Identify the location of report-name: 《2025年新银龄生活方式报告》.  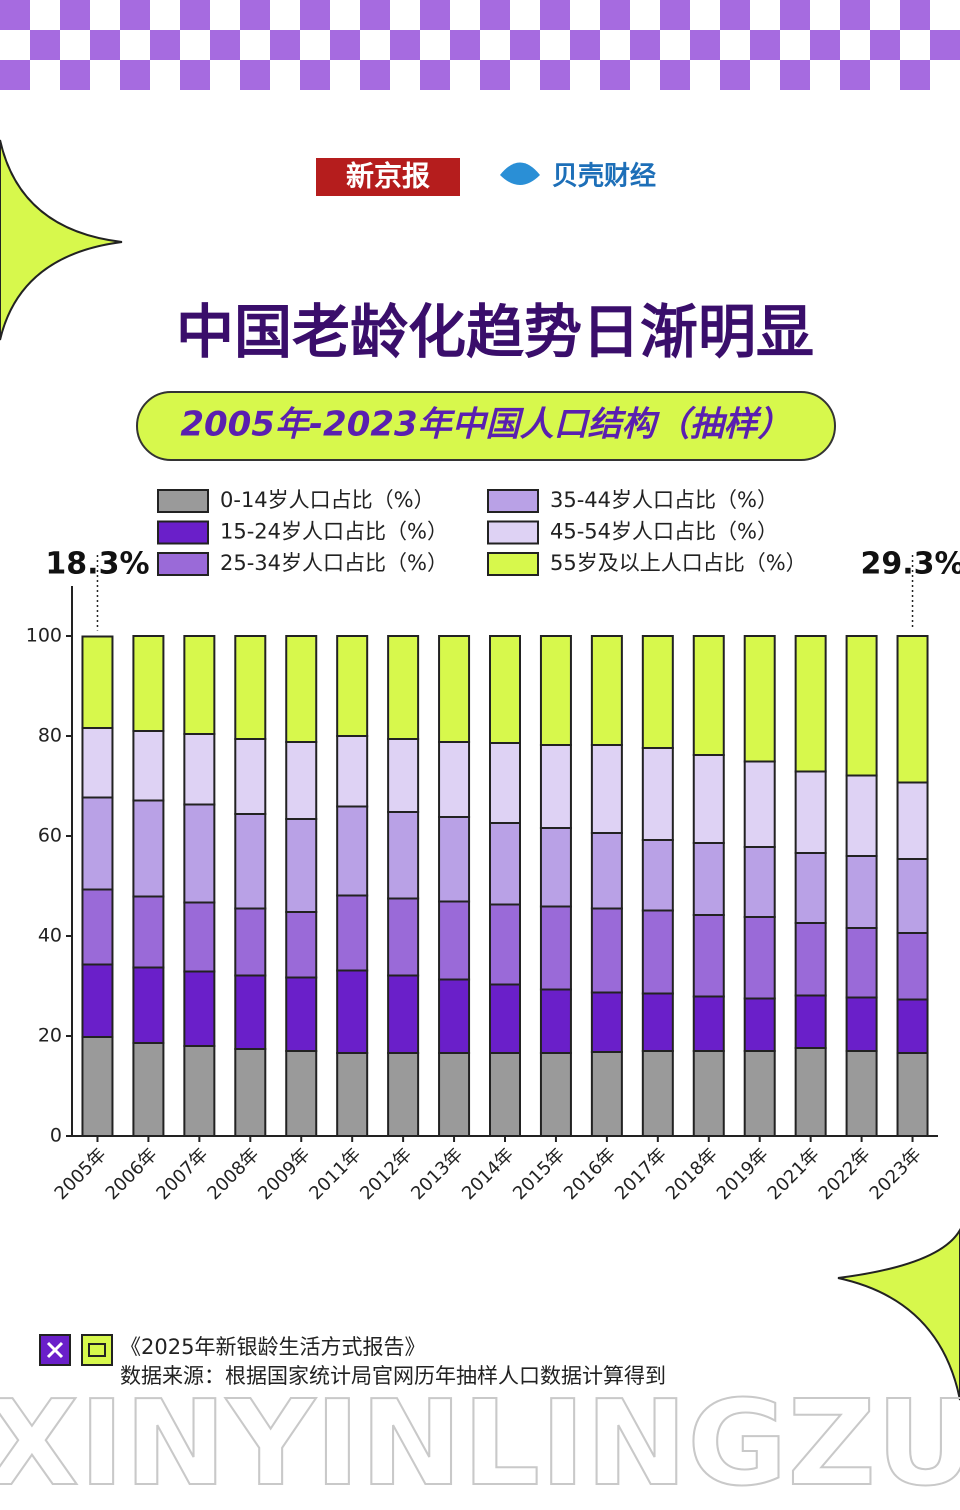
(272, 1347).